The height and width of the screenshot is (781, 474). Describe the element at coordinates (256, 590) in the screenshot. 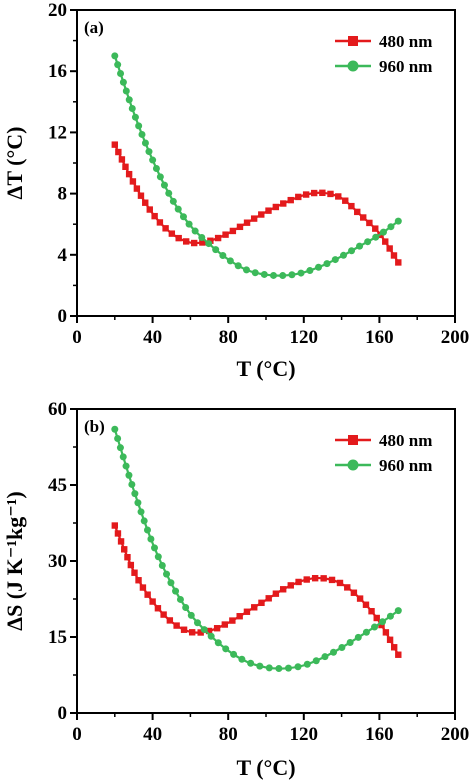

I see `series-480nm` at that location.